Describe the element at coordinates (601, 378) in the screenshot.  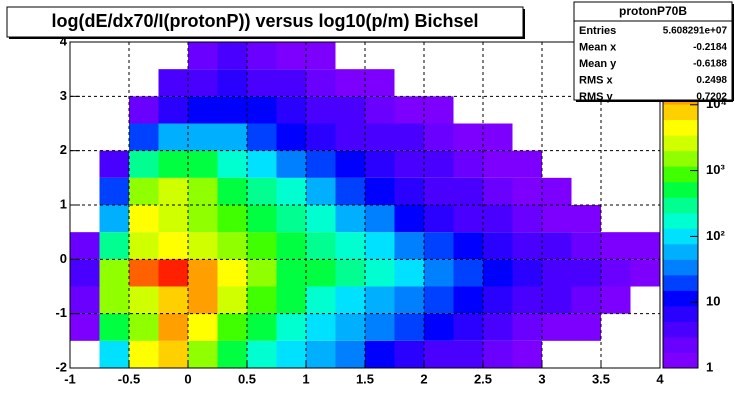
I see `x-tick-label: 3.5` at that location.